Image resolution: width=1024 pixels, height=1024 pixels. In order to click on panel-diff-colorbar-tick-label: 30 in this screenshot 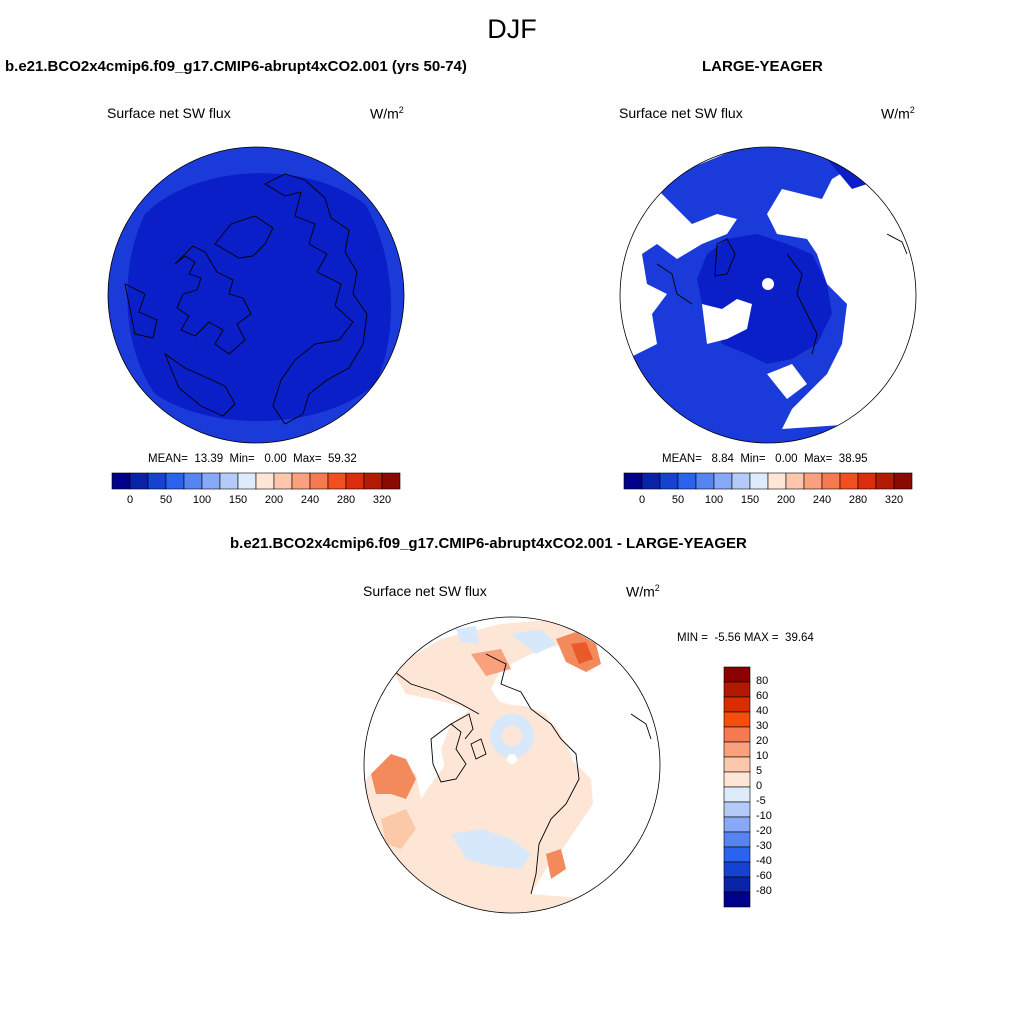, I will do `click(762, 726)`.